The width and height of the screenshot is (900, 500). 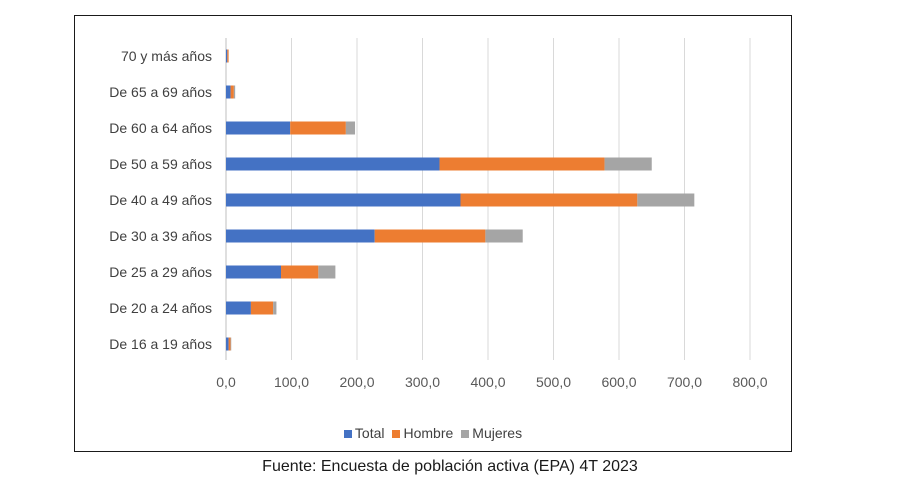 I want to click on x-tick-label: 800,0, so click(x=749, y=382).